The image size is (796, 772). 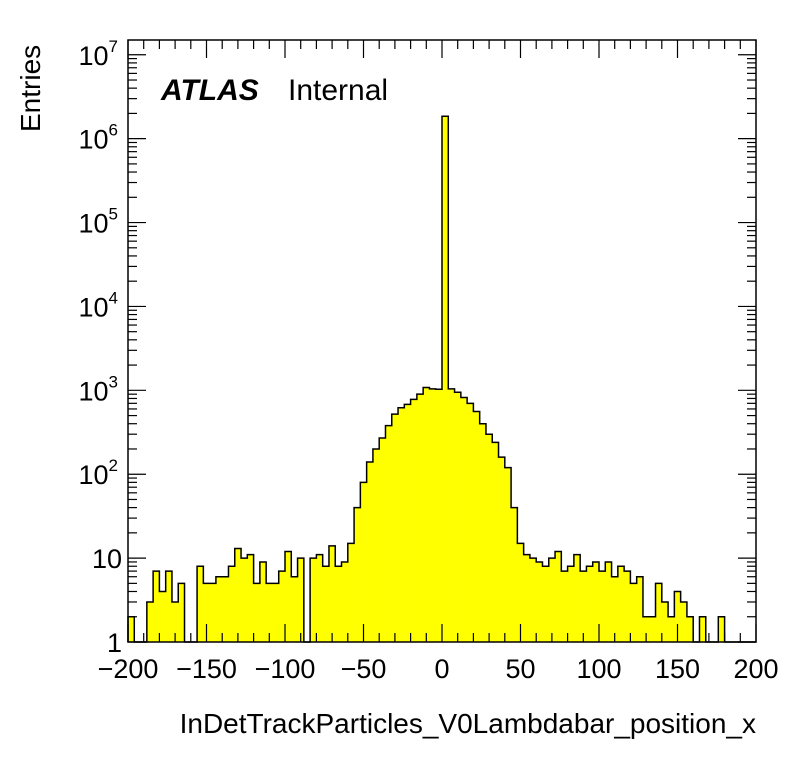 I want to click on x-tick-label: −200, so click(x=128, y=669).